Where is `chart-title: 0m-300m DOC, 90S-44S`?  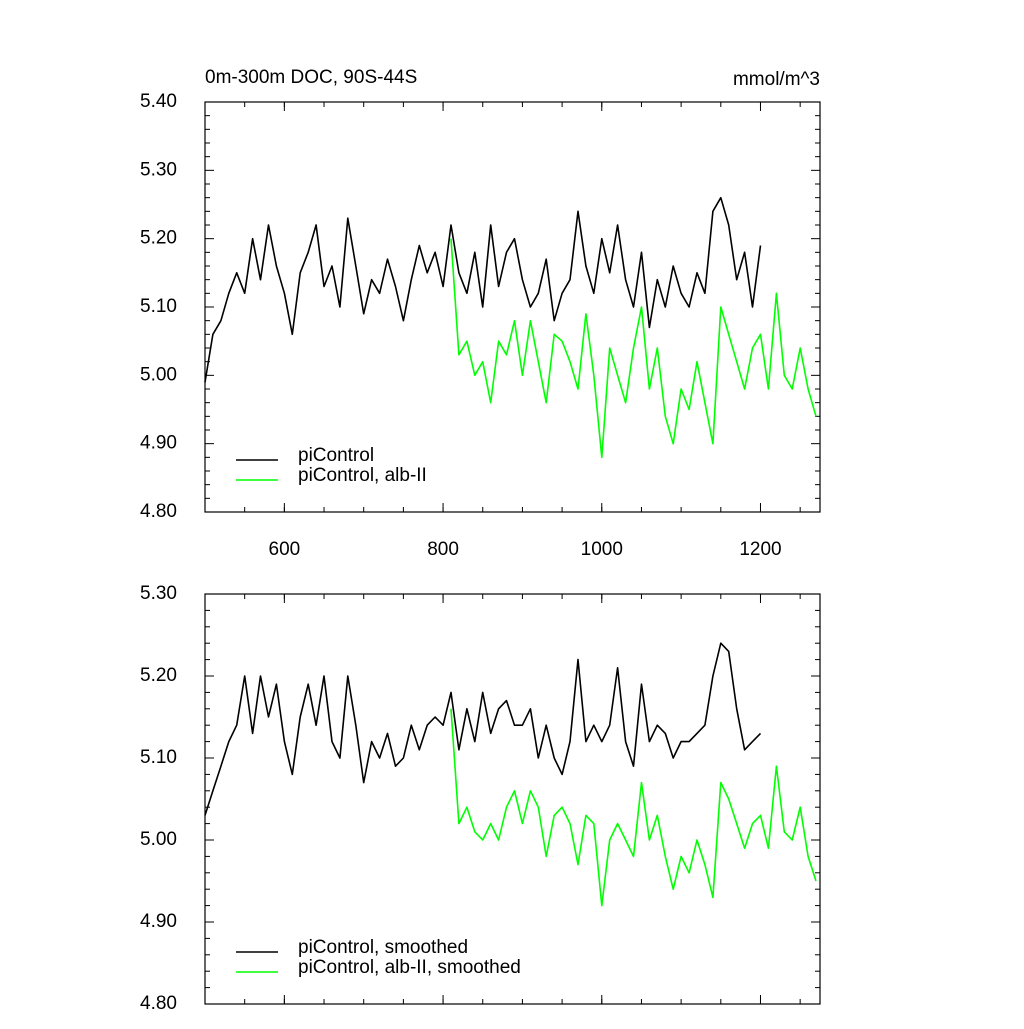
chart-title: 0m-300m DOC, 90S-44S is located at coordinates (311, 77).